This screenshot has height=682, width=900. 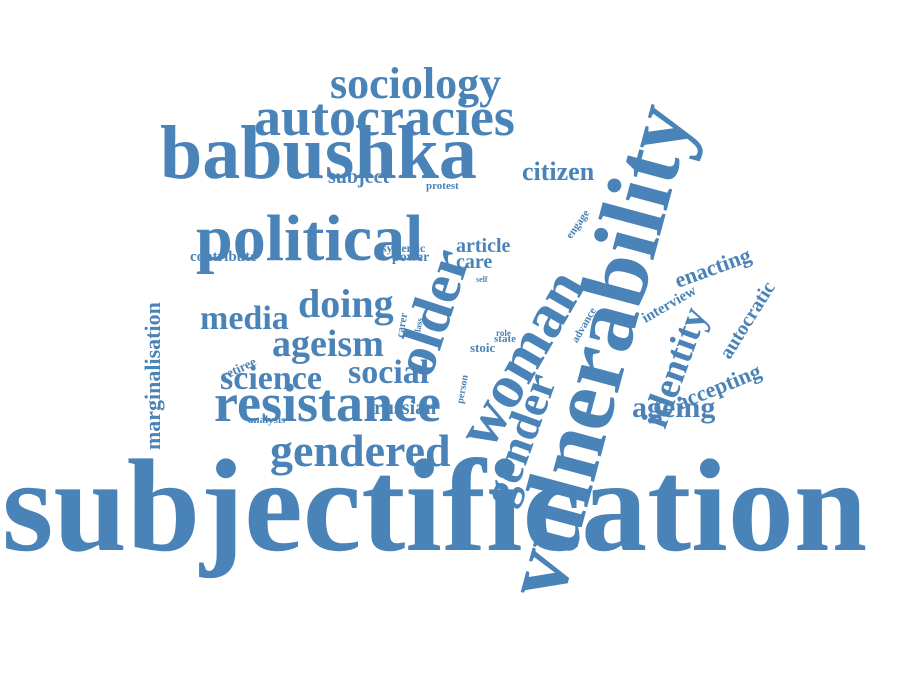 I want to click on word-analysis: analysis, so click(x=267, y=419).